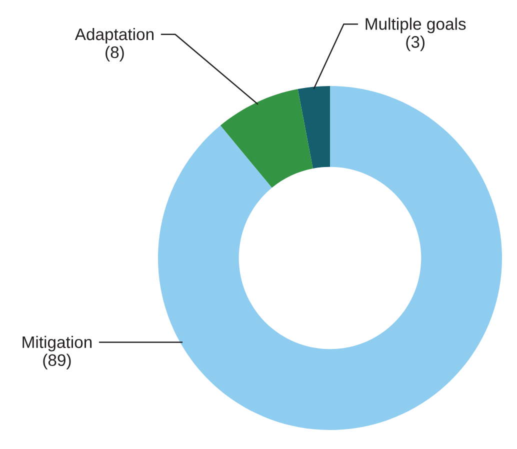 The image size is (517, 449). What do you see at coordinates (57, 362) in the screenshot?
I see `data-label: (89)` at bounding box center [57, 362].